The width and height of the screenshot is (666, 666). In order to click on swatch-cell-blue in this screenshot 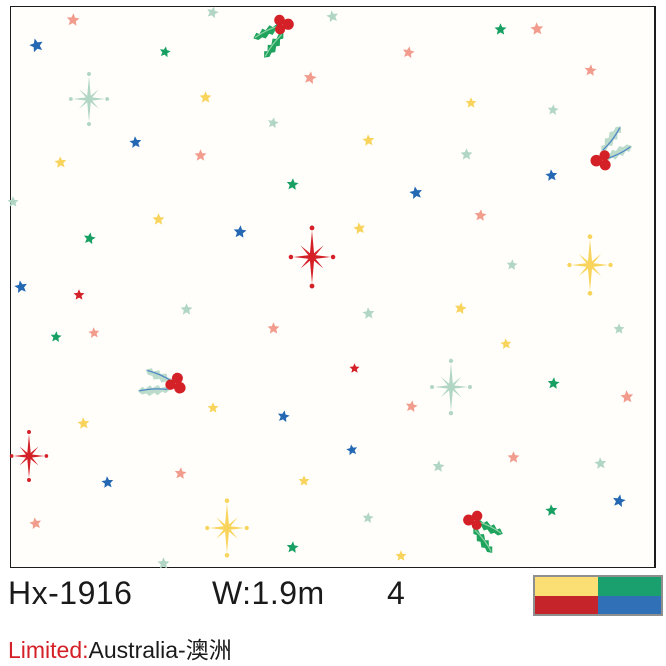, I will do `click(629, 604)`.